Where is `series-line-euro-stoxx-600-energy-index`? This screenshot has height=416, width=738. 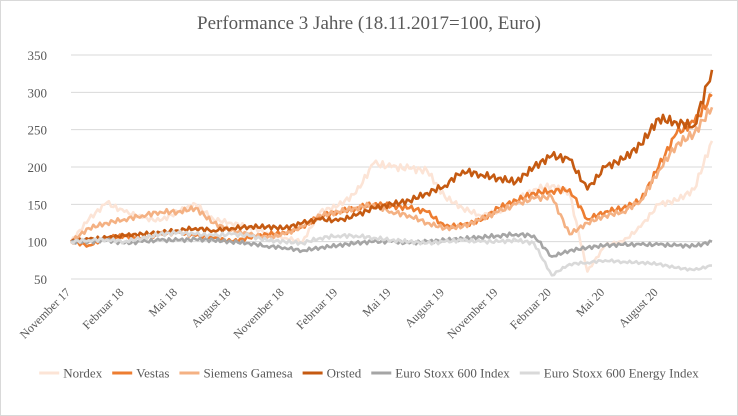 series-line-euro-stoxx-600-energy-index is located at coordinates (391, 253).